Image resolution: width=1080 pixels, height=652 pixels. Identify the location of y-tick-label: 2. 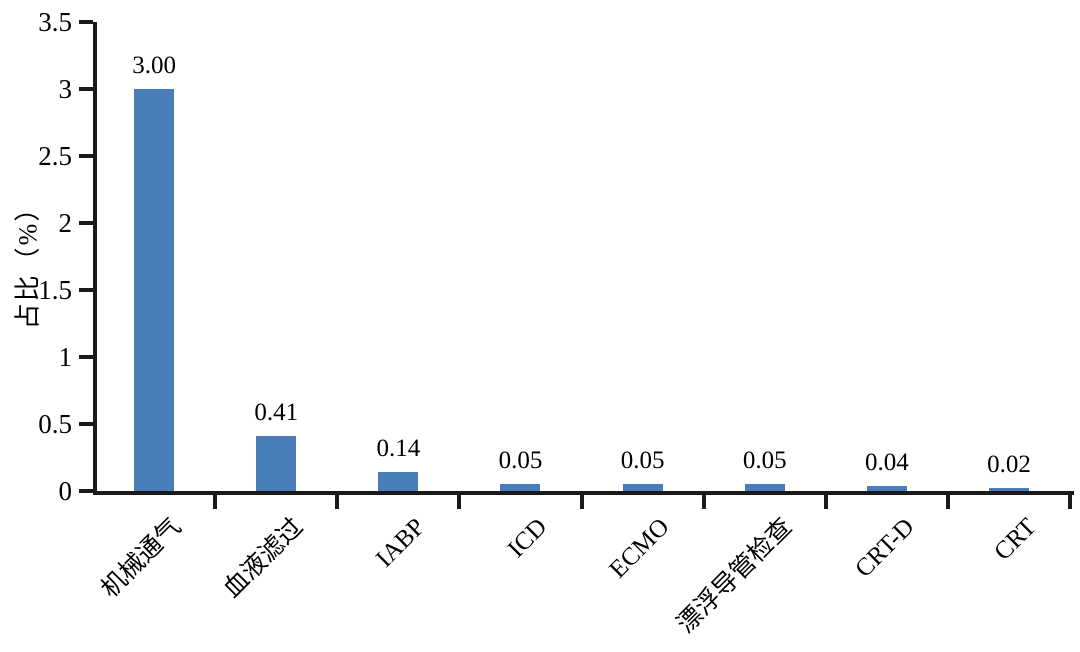
(65, 223).